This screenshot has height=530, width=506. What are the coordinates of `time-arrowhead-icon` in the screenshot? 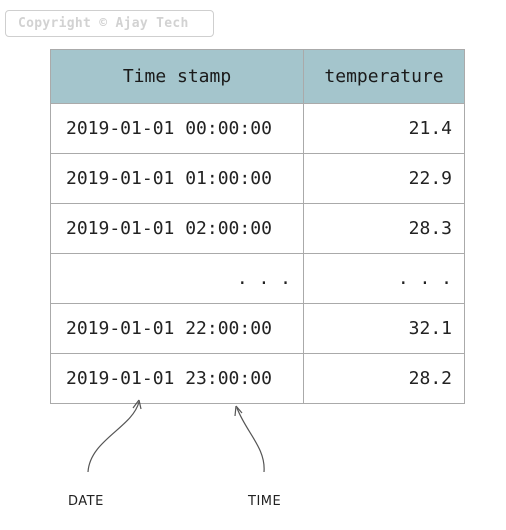 It's located at (238, 411).